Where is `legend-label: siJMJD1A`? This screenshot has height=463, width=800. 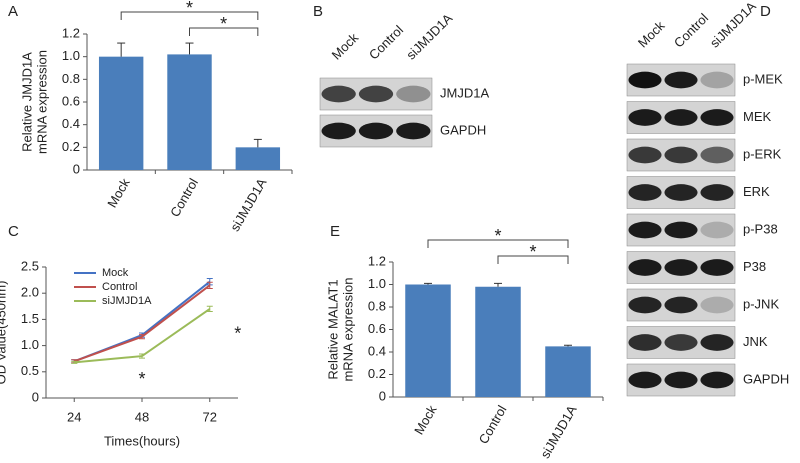 legend-label: siJMJD1A is located at coordinates (127, 301).